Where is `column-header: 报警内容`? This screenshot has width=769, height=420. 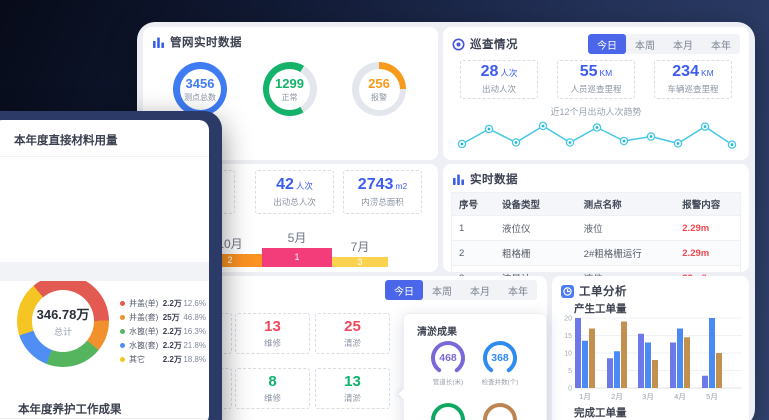 column-header: 报警内容 is located at coordinates (708, 204).